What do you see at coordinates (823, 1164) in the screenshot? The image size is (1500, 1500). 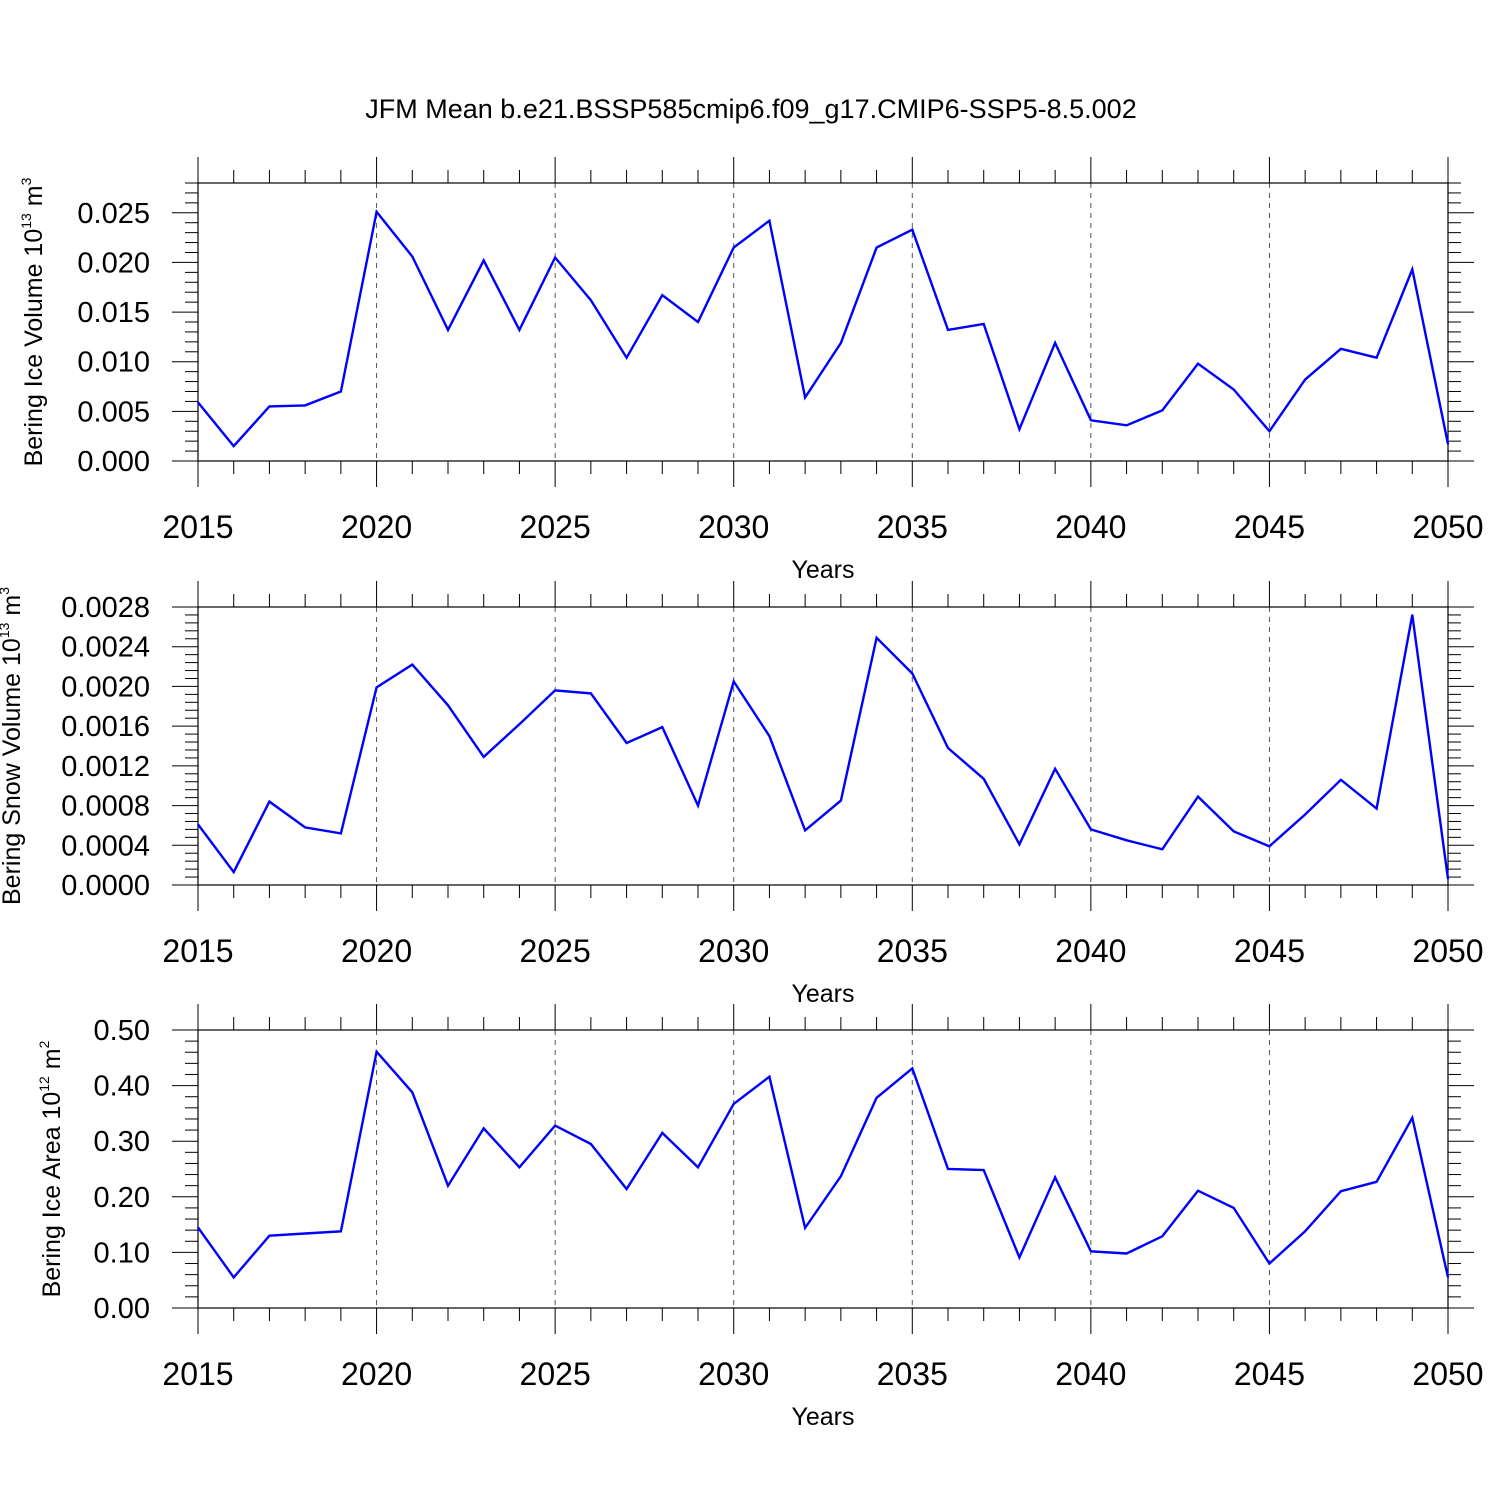 I see `series-line` at bounding box center [823, 1164].